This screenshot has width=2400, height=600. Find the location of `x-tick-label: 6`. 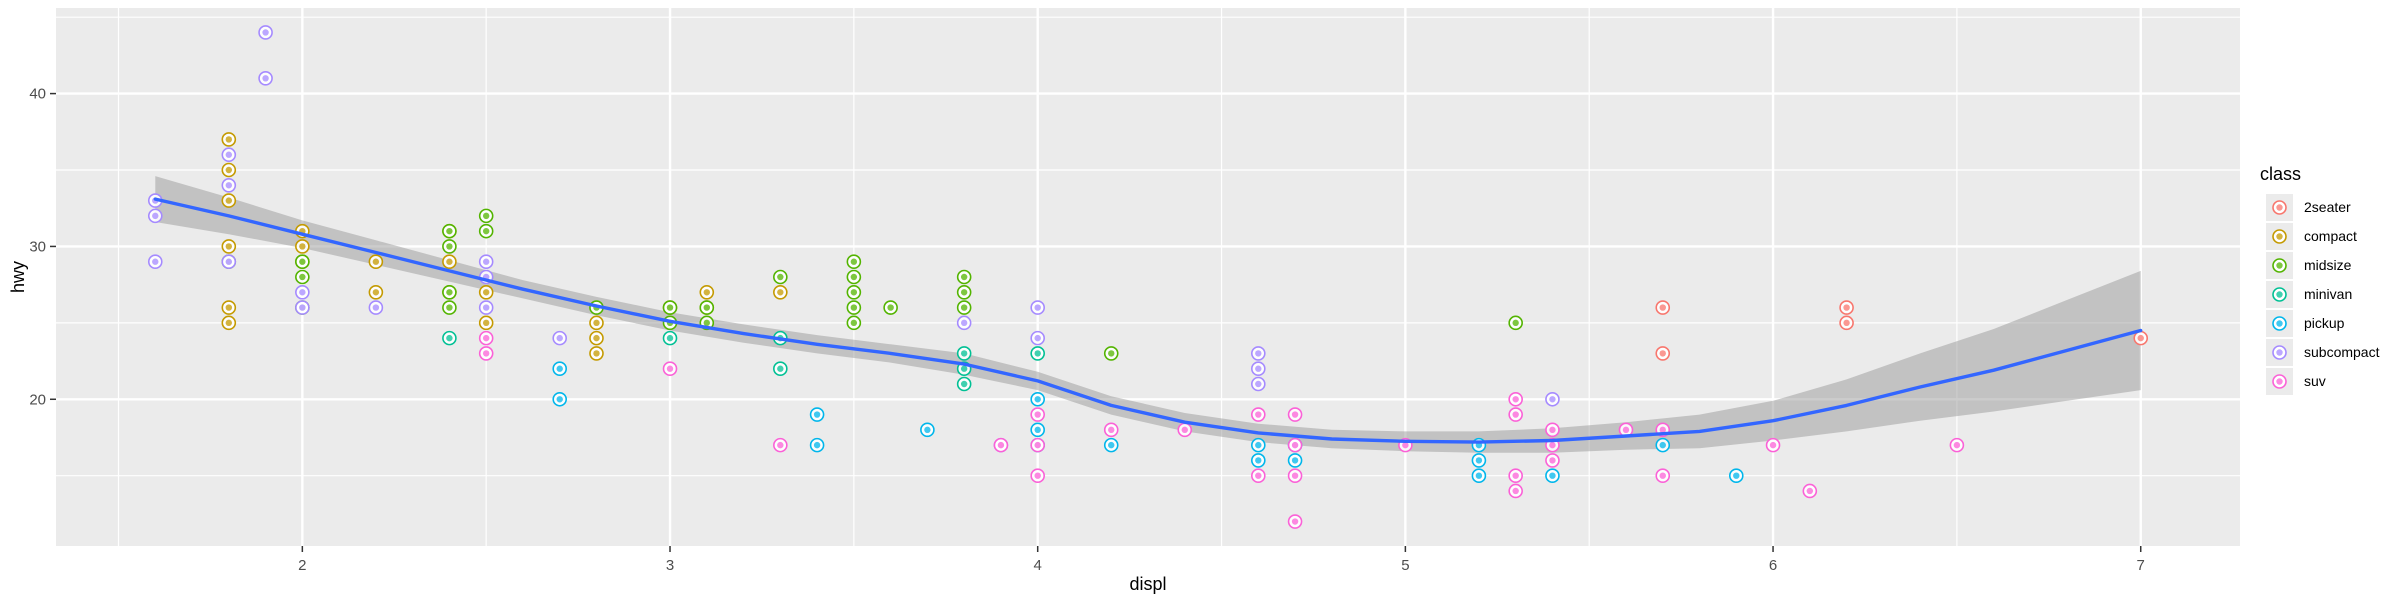

x-tick-label: 6 is located at coordinates (1773, 565).